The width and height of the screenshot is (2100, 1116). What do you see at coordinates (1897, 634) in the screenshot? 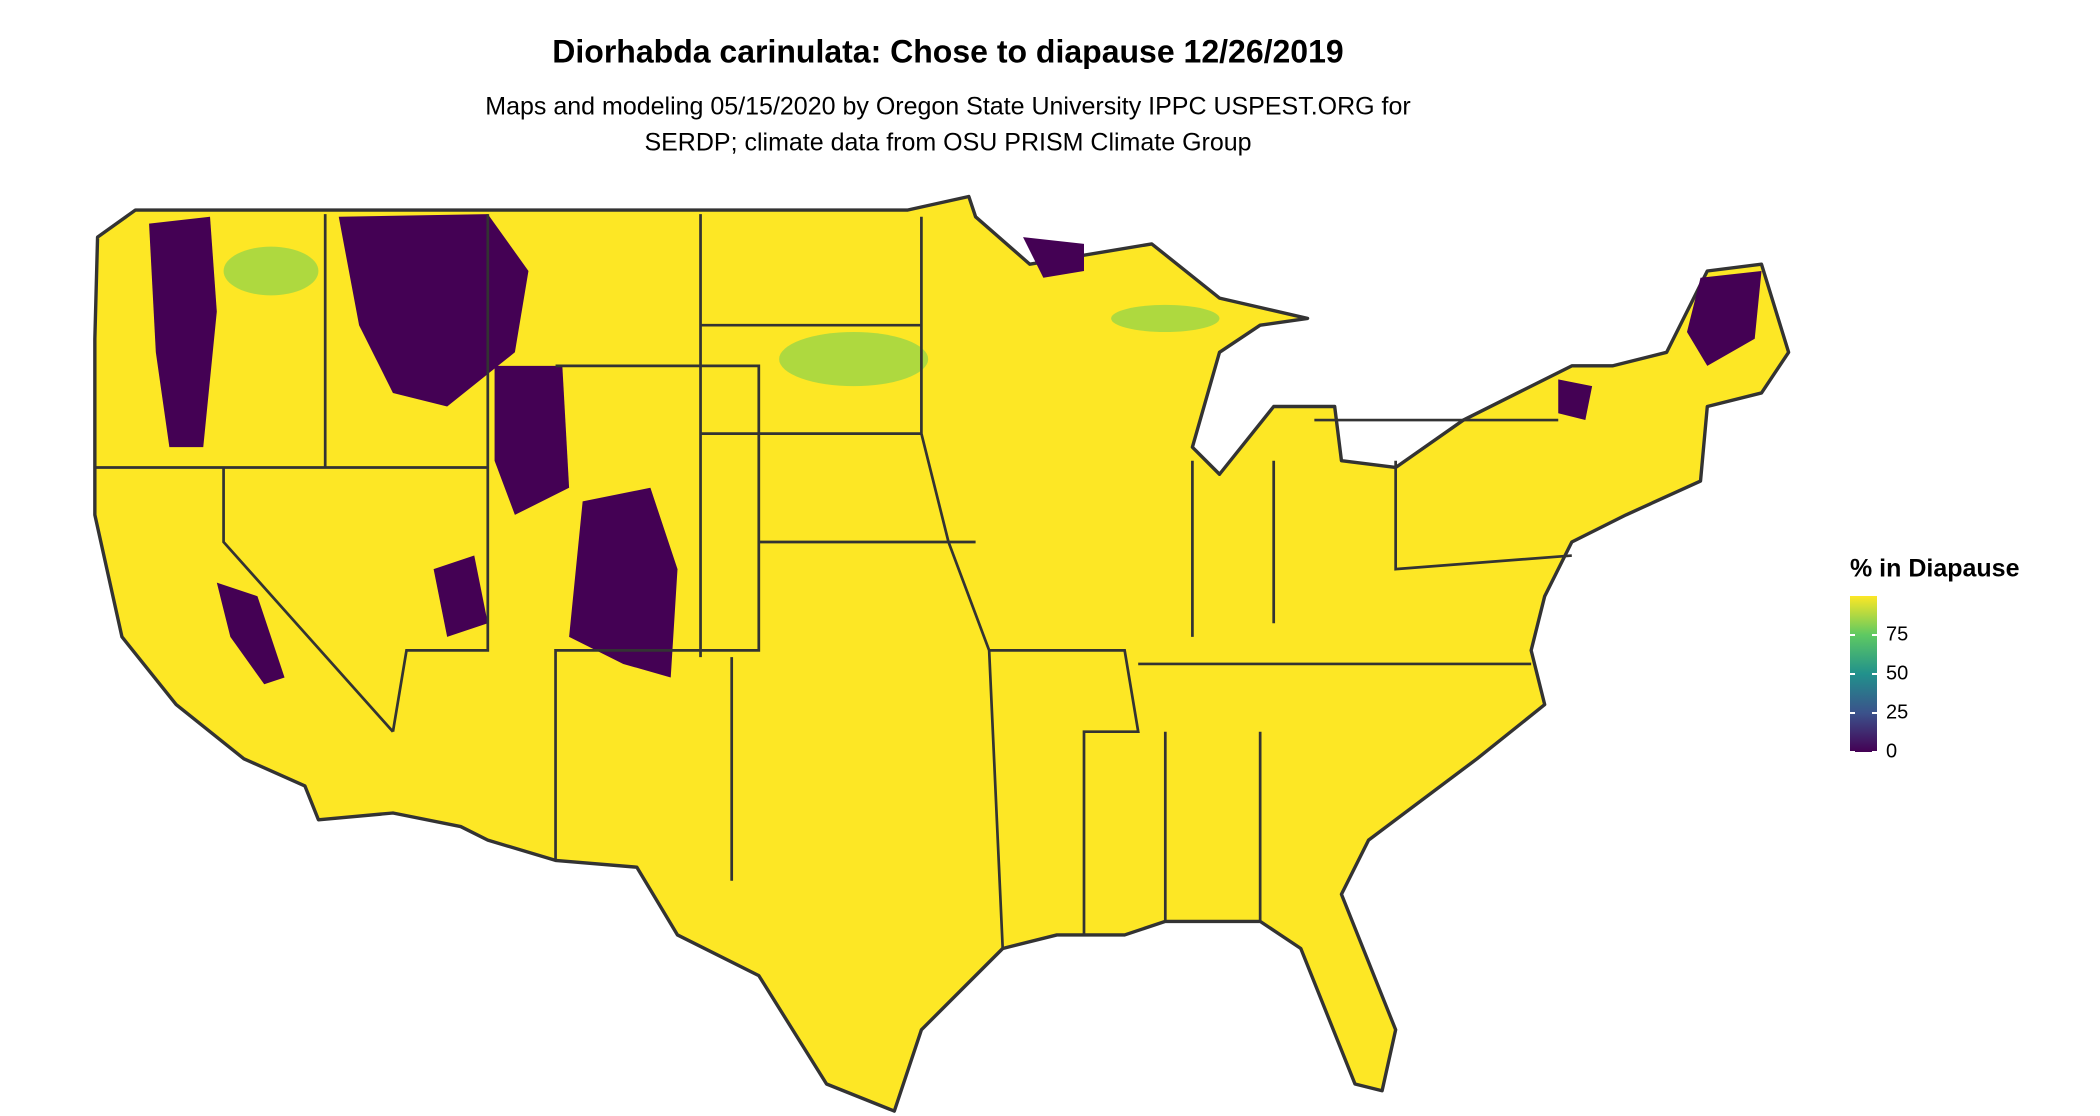
I see `legend-tick-label: 75` at bounding box center [1897, 634].